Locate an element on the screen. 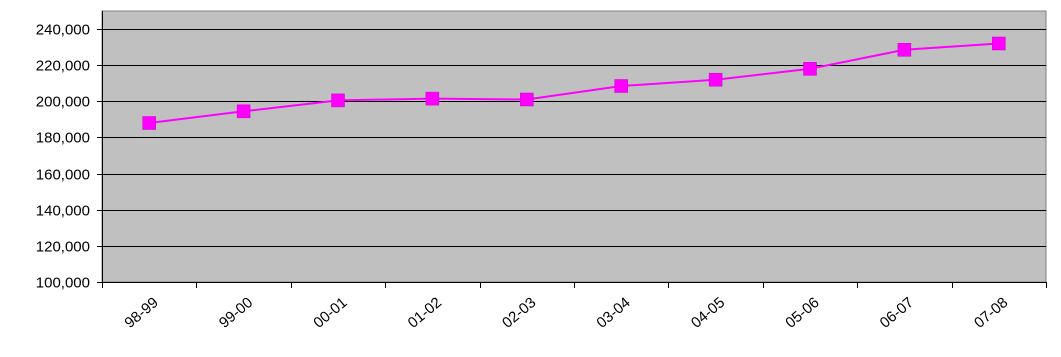 The width and height of the screenshot is (1061, 357). x-tick-label: 04-05 is located at coordinates (708, 313).